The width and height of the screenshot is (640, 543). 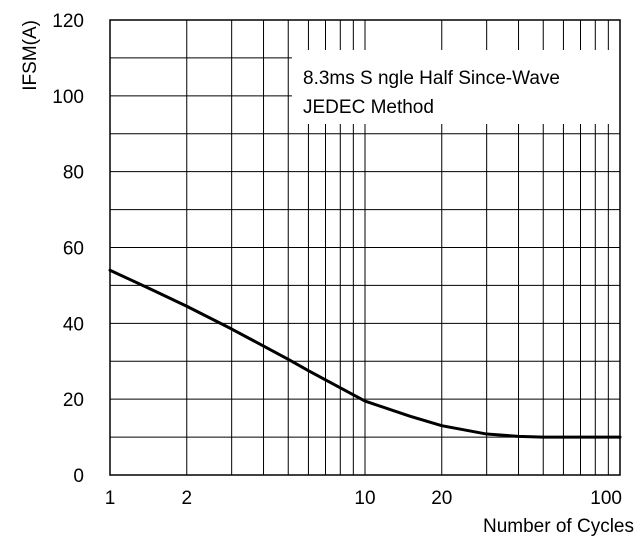 I want to click on annotation-background, so click(x=458, y=87).